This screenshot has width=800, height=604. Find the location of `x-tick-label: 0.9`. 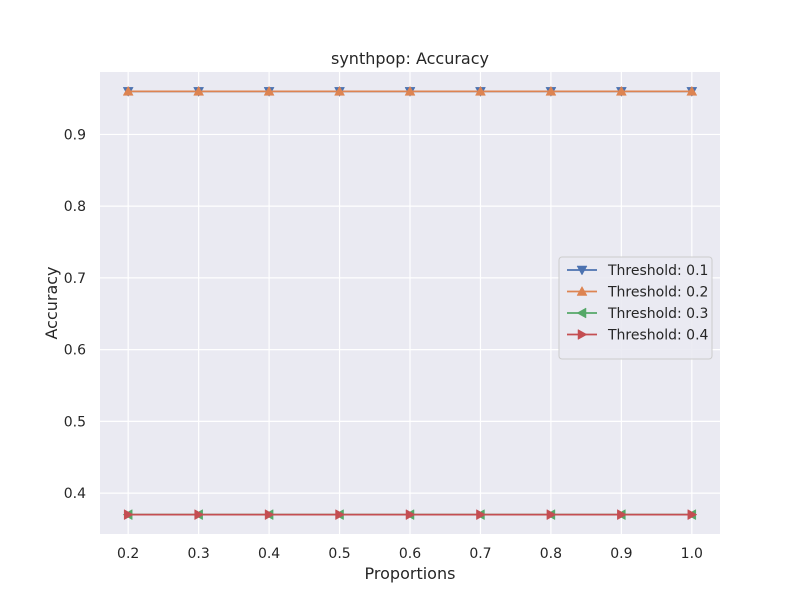

x-tick-label: 0.9 is located at coordinates (621, 554).